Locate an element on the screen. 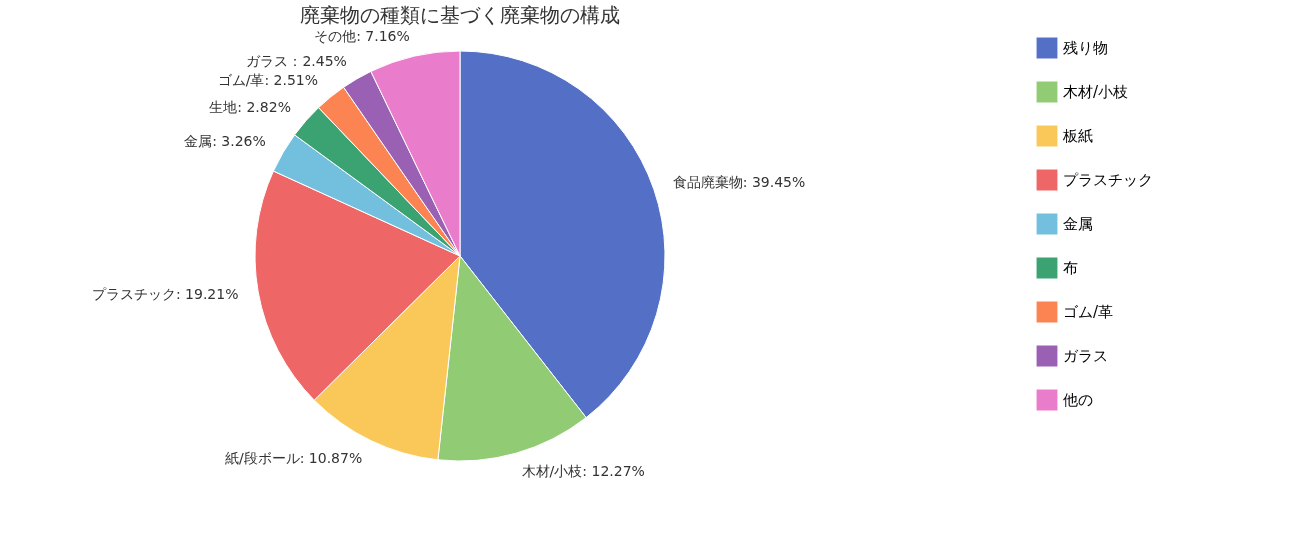 The image size is (1299, 536). legend-label: プラスチック is located at coordinates (1108, 180).